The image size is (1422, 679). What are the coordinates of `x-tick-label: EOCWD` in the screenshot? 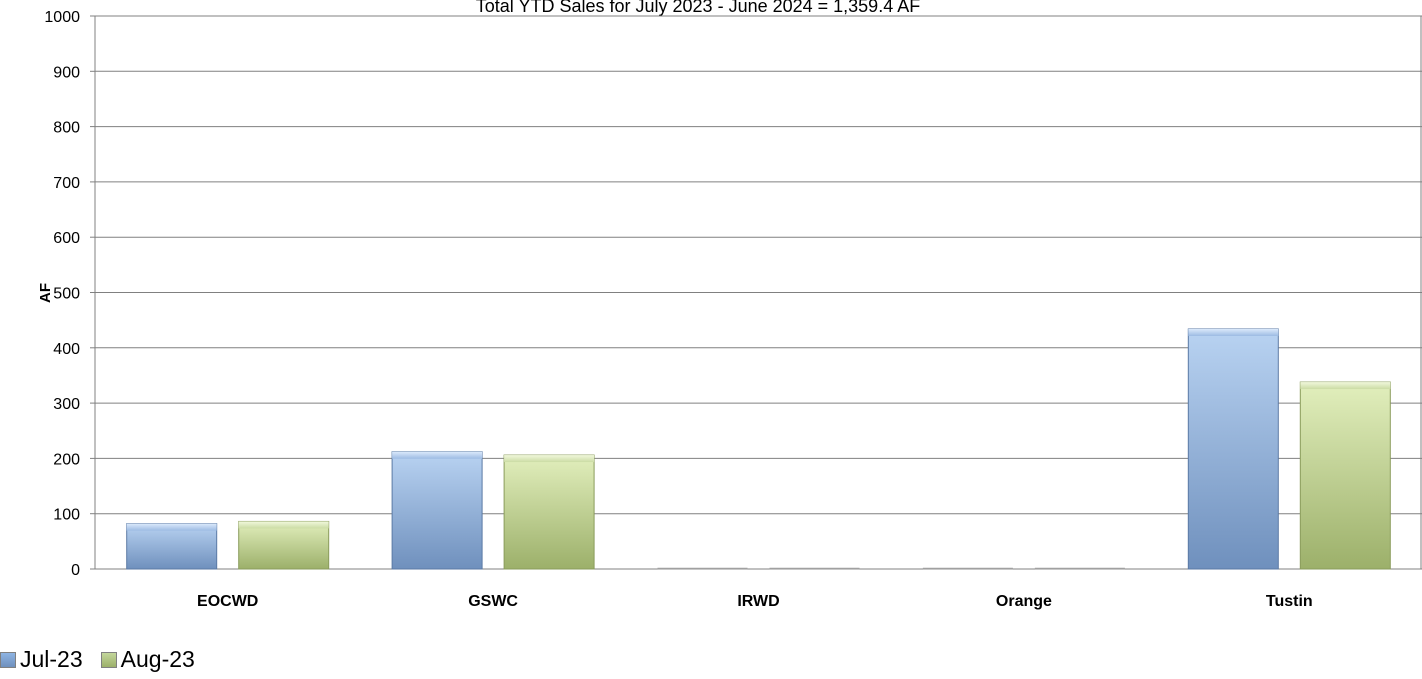 It's located at (227, 601).